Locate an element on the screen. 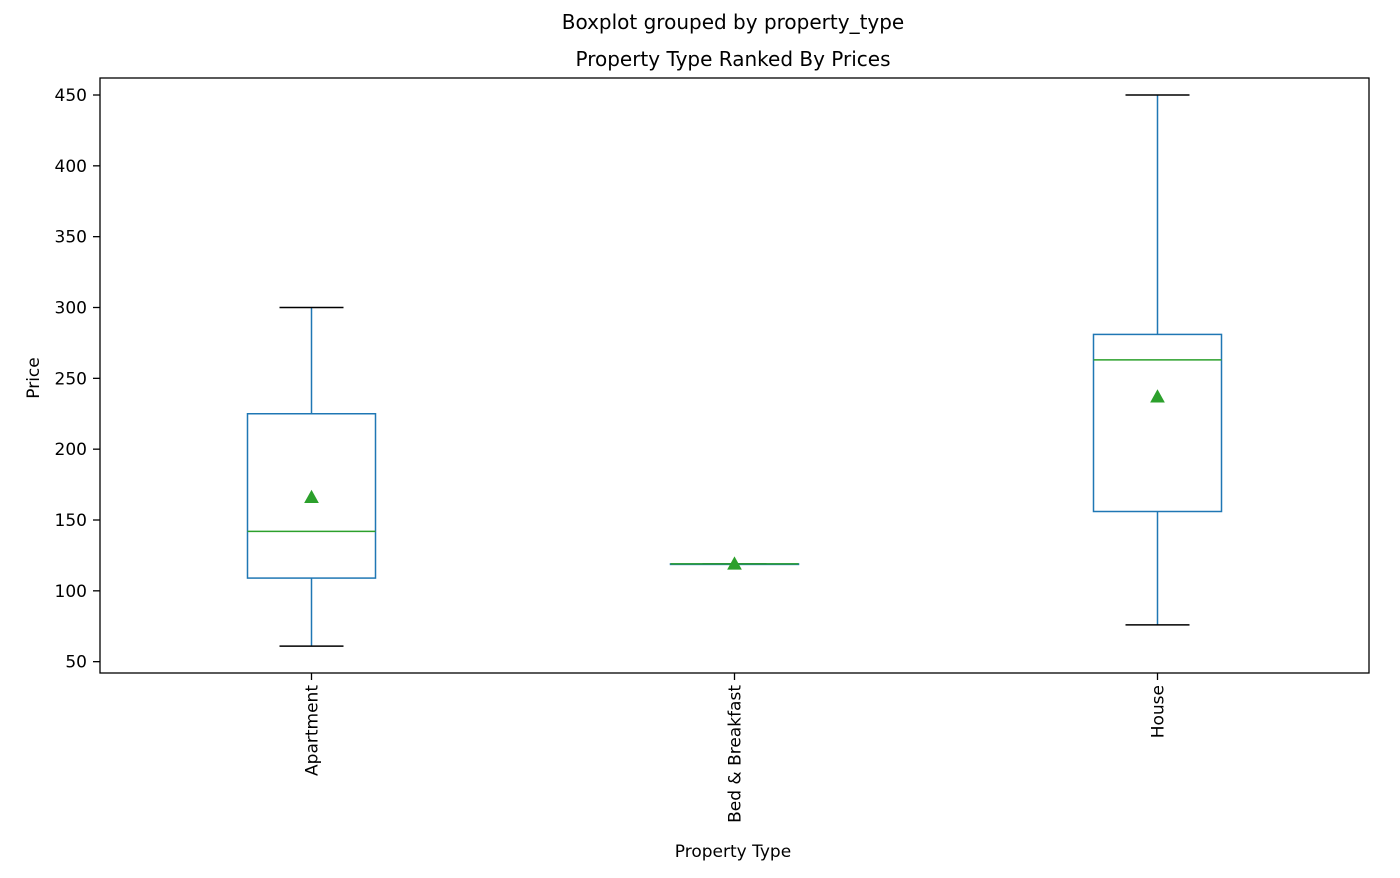  y-tick-label: 100 is located at coordinates (71, 592).